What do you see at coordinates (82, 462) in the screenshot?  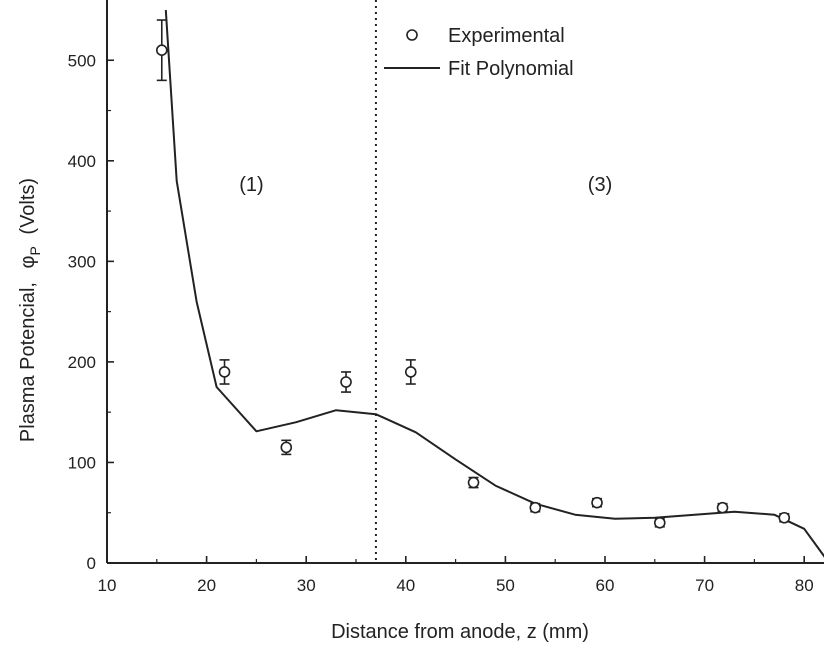 I see `y-tick-label: 100` at bounding box center [82, 462].